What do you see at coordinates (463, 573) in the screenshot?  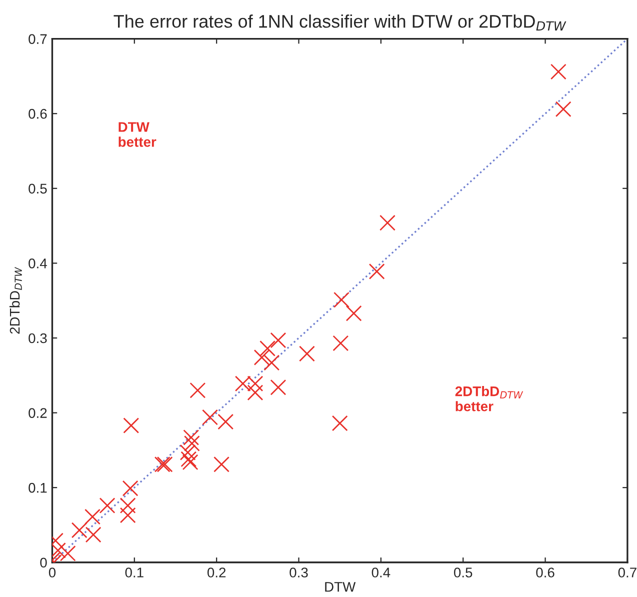 I see `x-tick-label: 0.5` at bounding box center [463, 573].